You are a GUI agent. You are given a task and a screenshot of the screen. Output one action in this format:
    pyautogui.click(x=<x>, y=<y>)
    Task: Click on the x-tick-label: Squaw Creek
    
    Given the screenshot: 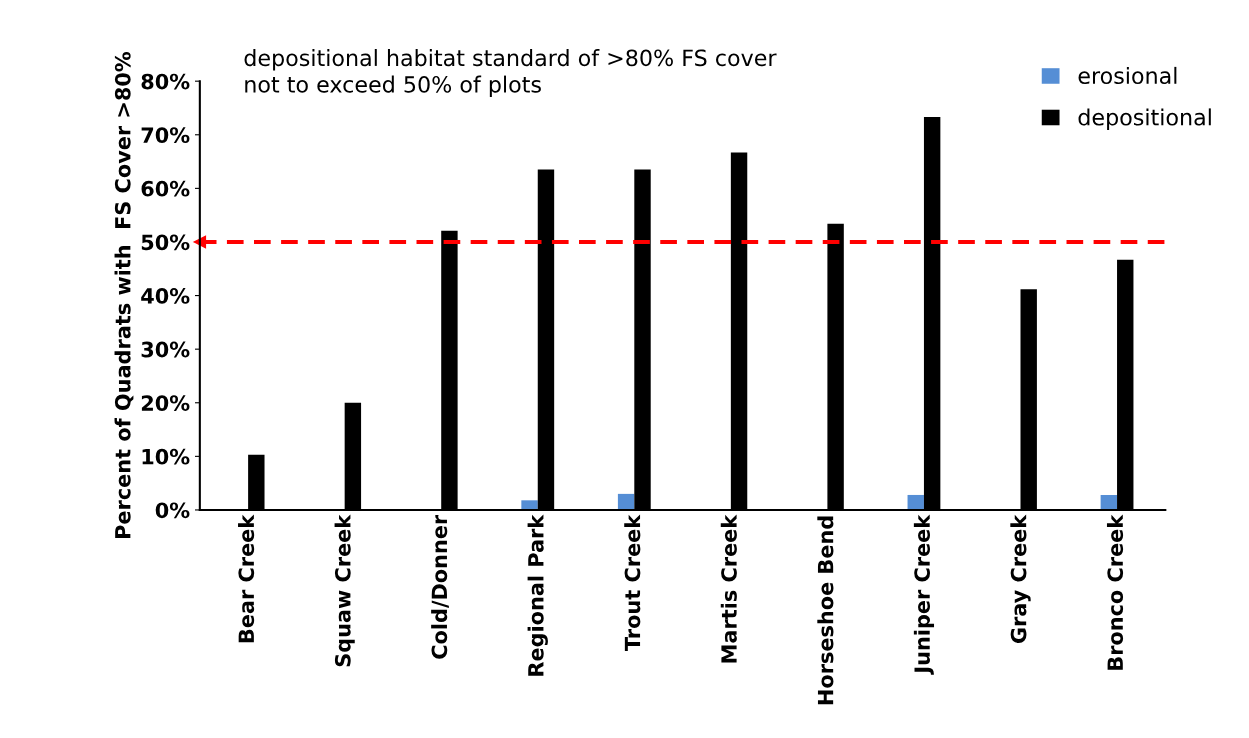 What is the action you would take?
    pyautogui.click(x=344, y=590)
    